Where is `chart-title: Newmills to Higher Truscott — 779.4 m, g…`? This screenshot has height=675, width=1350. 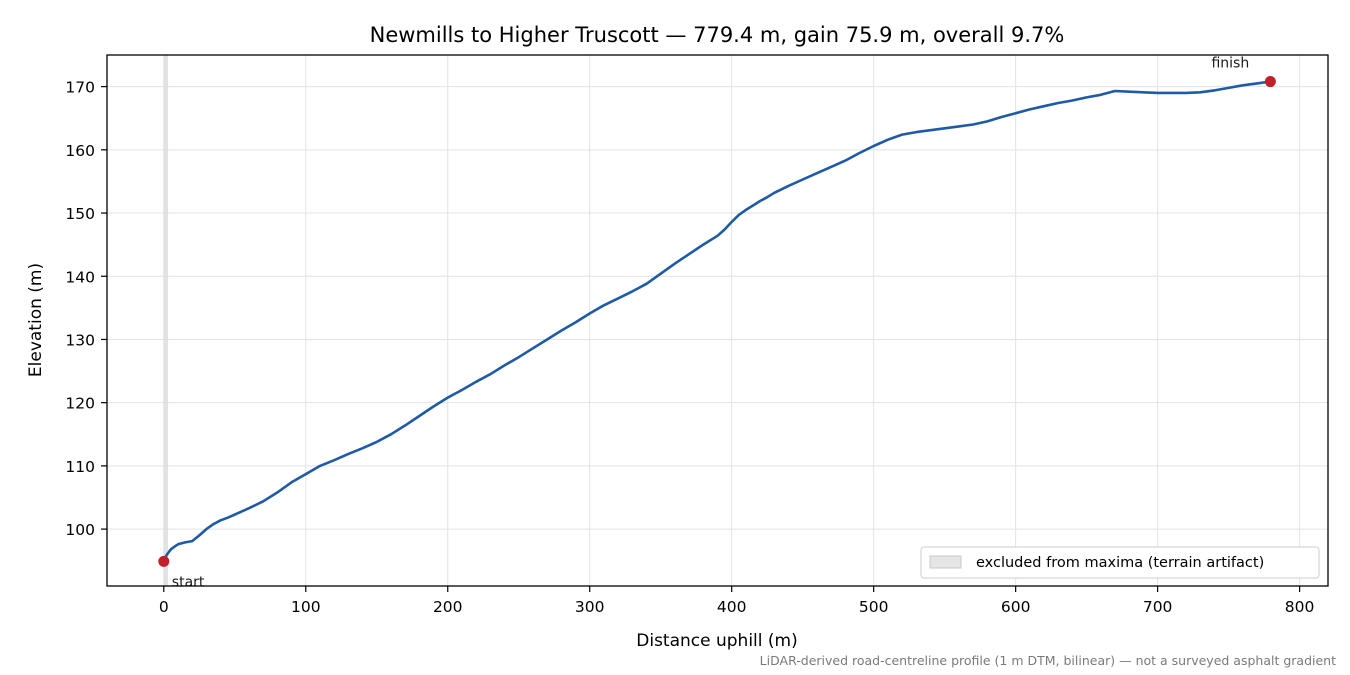 chart-title: Newmills to Higher Truscott — 779.4 m, g… is located at coordinates (717, 35).